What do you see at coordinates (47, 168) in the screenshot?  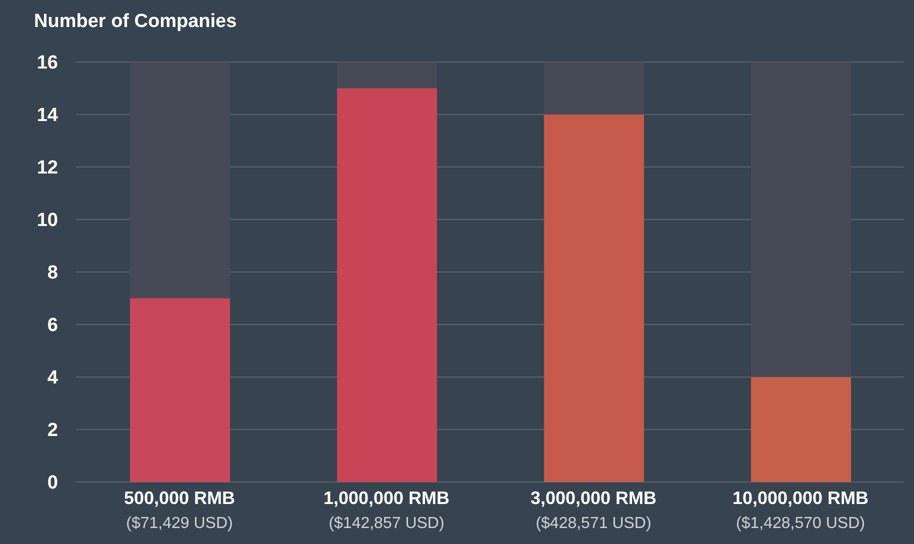 I see `y-tick-label: 12` at bounding box center [47, 168].